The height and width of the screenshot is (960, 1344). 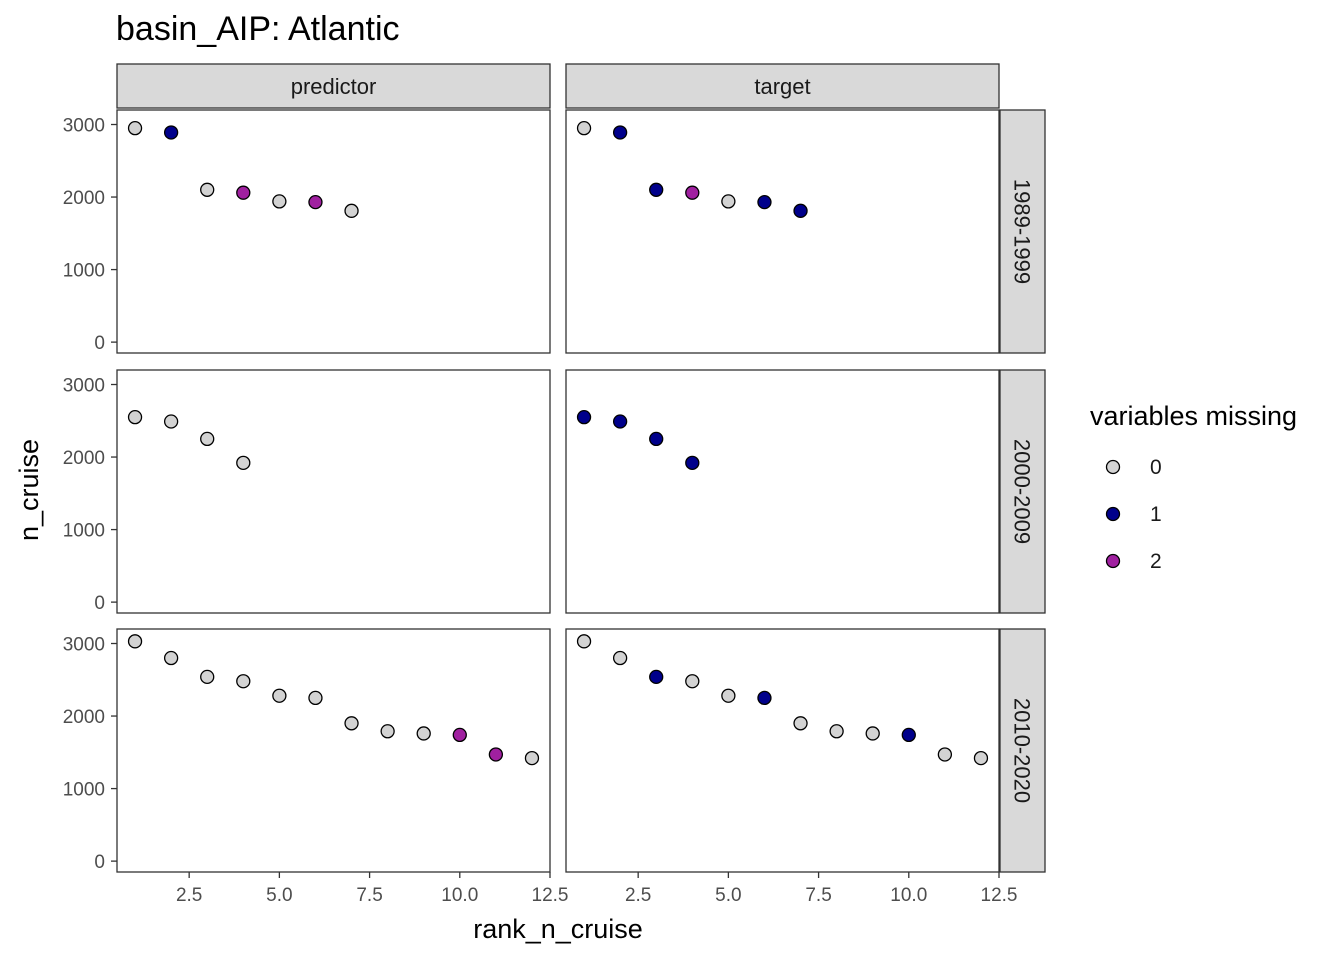 I want to click on facet-strip-label: 2010-2020, so click(x=1022, y=750).